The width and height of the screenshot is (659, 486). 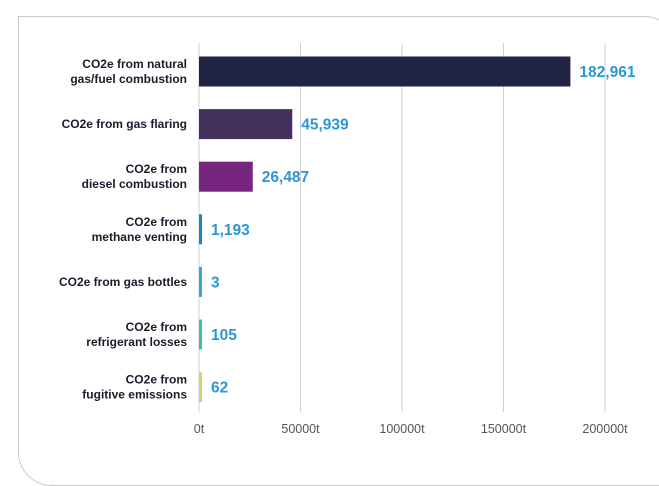 I want to click on category-label: CO2e from natural, so click(x=134, y=64).